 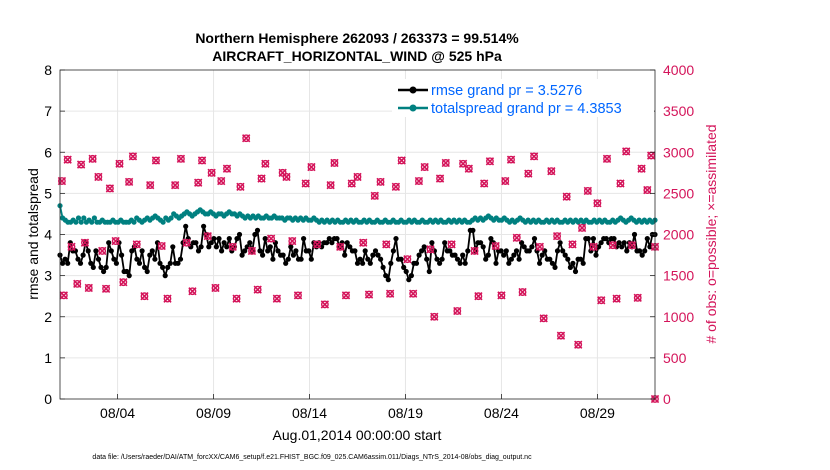 What do you see at coordinates (678, 276) in the screenshot?
I see `y-tick-label-right: 1500` at bounding box center [678, 276].